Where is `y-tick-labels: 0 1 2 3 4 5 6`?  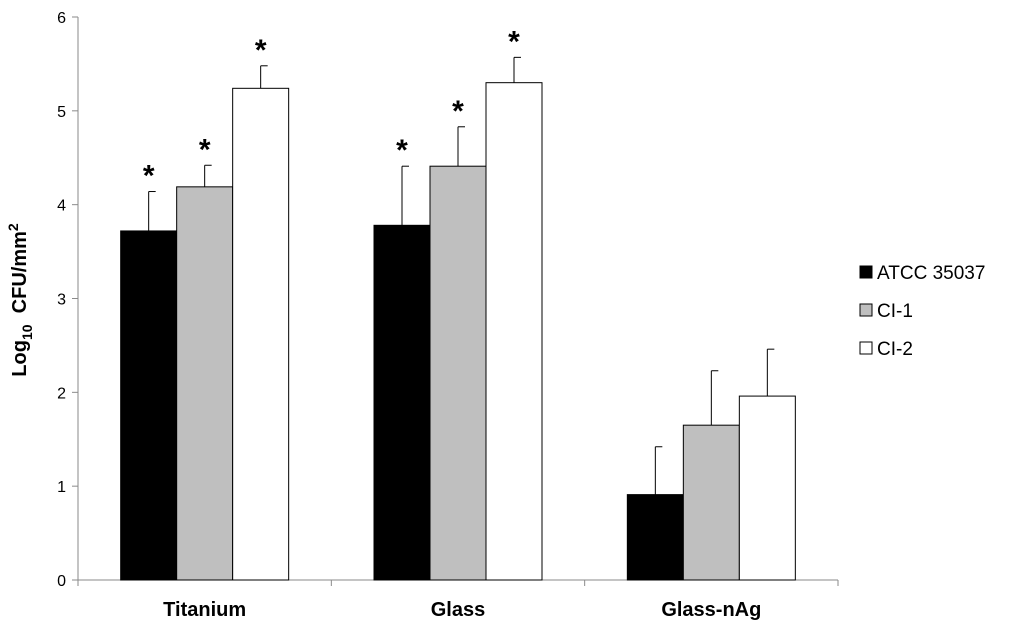 y-tick-labels: 0 1 2 3 4 5 6 is located at coordinates (61, 300).